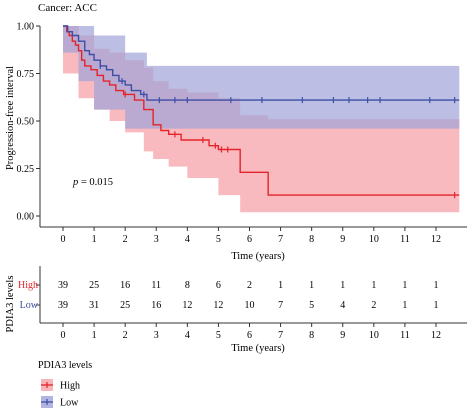  I want to click on x-tick-label: 8, so click(311, 239).